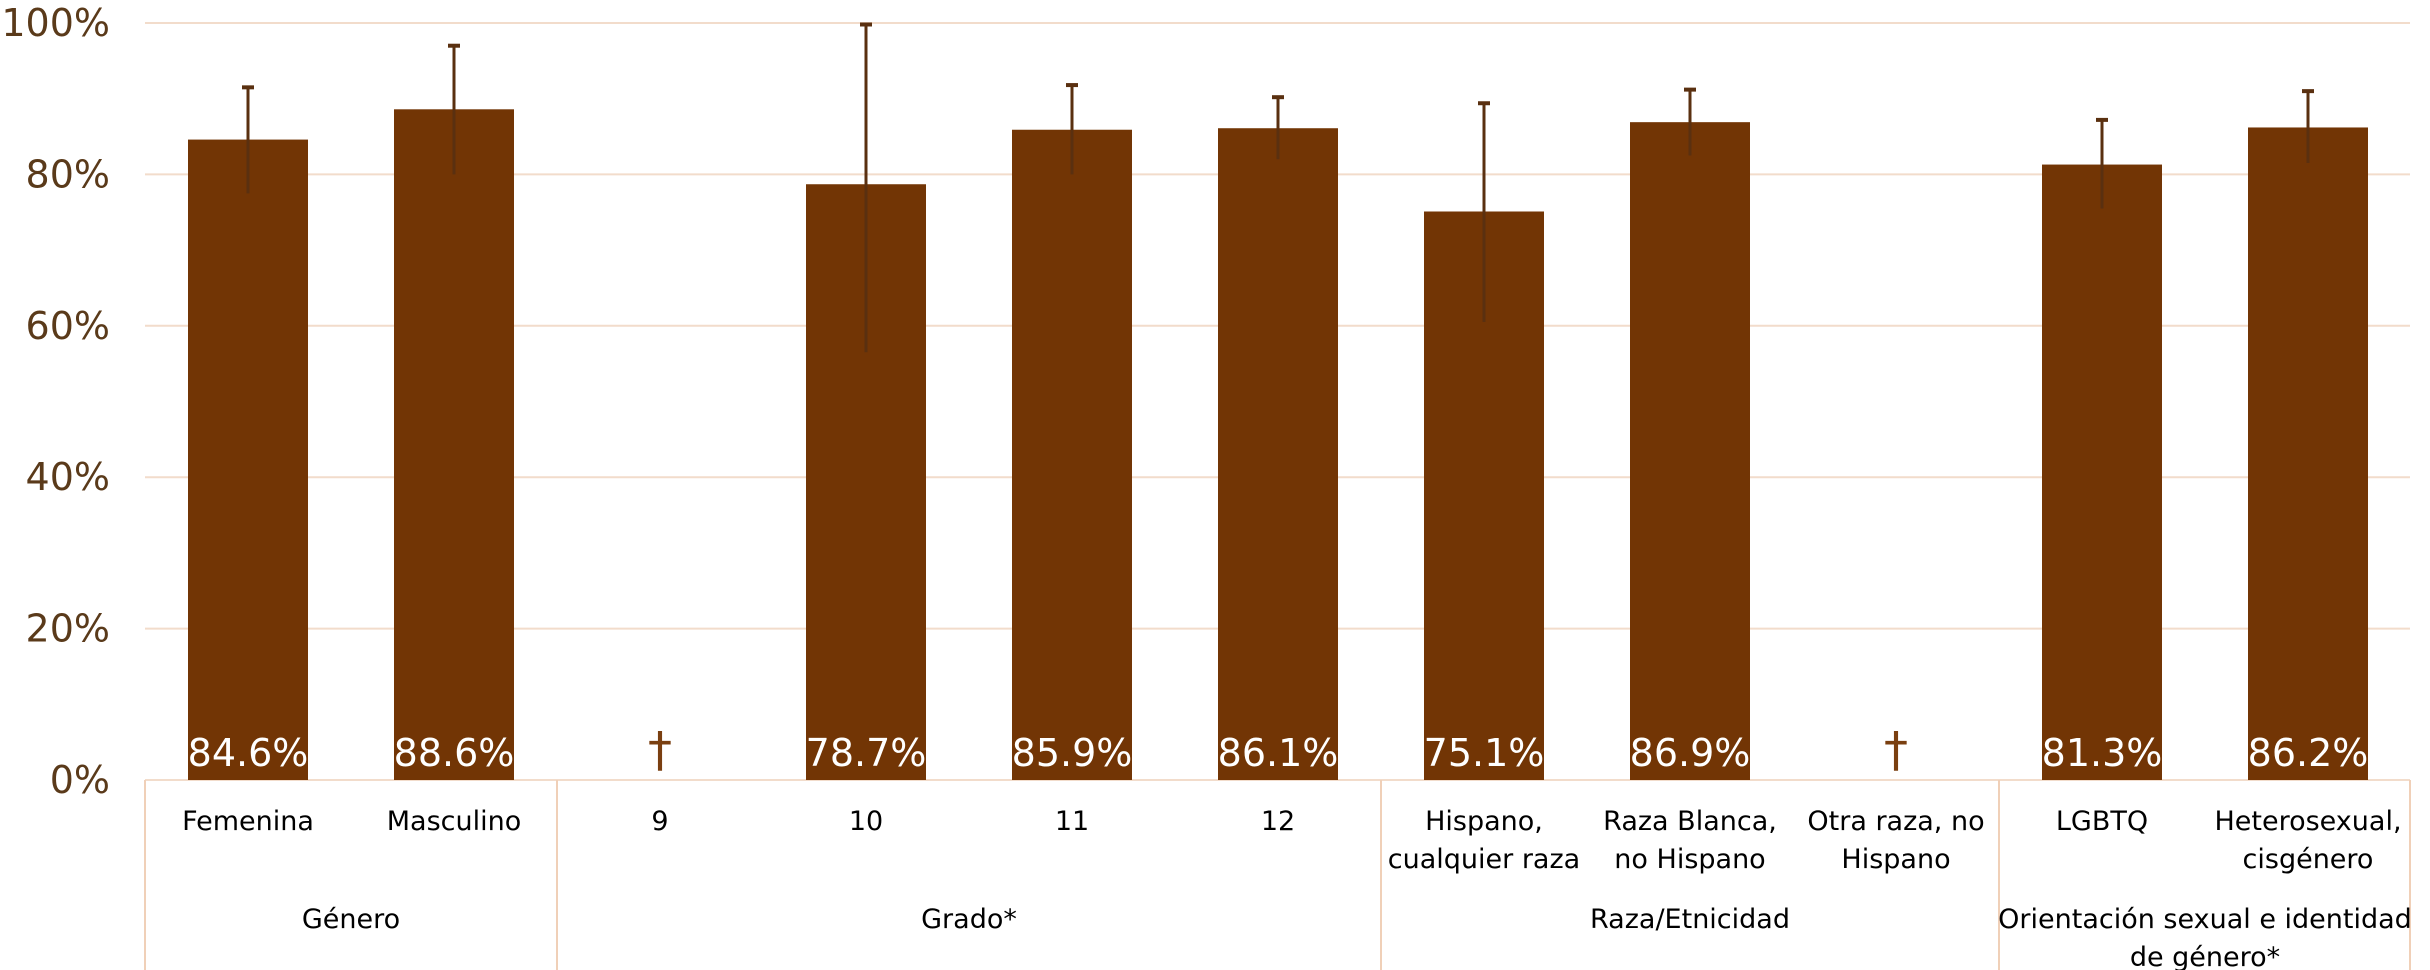  I want to click on y-tick-label: 40%, so click(68, 477).